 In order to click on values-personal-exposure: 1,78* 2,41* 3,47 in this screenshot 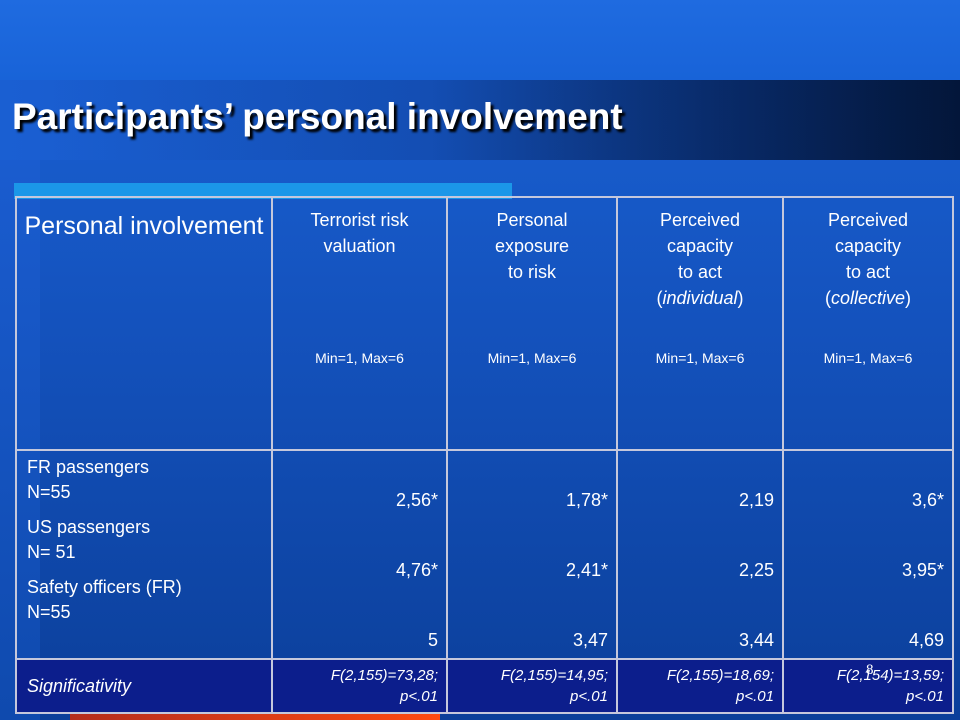, I will do `click(532, 554)`.